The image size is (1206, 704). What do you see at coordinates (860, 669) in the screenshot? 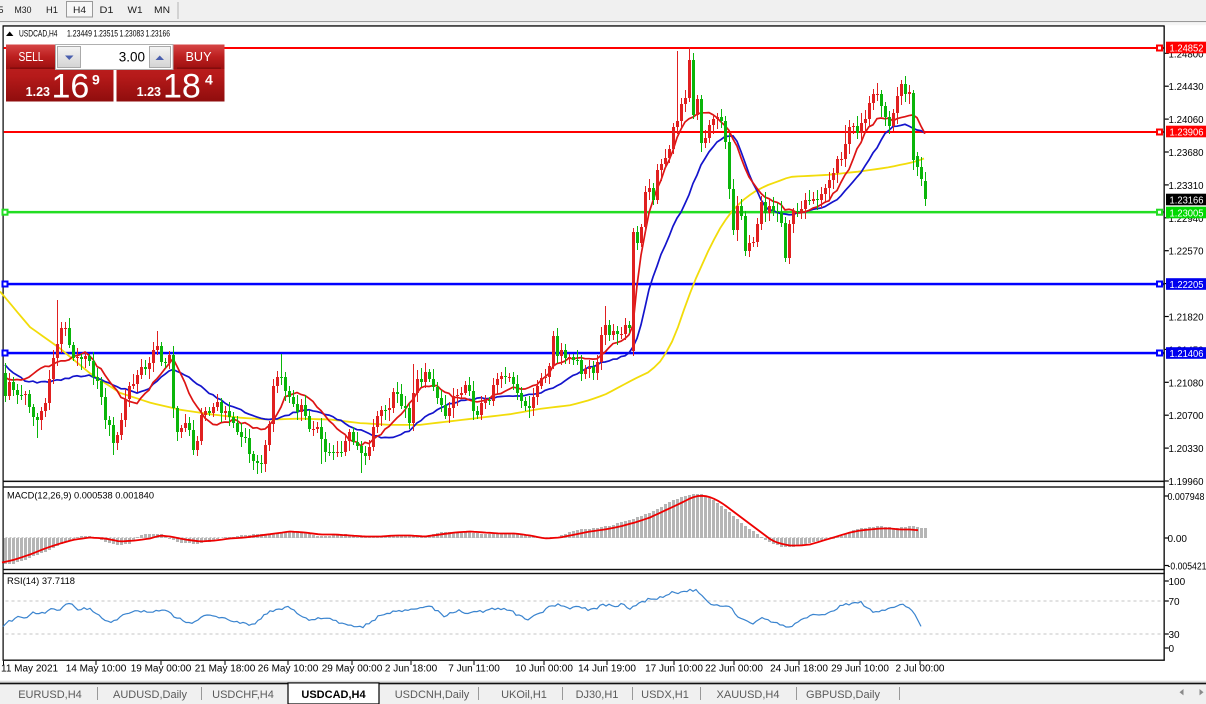
I see `svg-text: 29 Jun 10:00` at bounding box center [860, 669].